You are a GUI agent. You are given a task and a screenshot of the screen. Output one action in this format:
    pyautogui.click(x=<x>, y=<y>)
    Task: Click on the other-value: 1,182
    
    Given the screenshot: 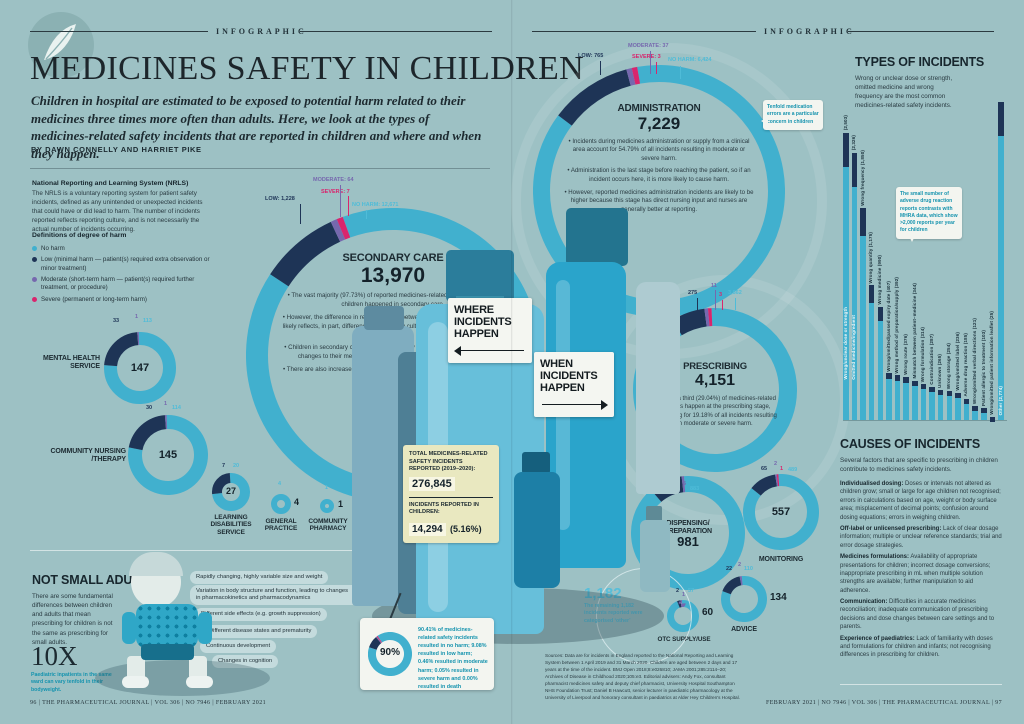 What is the action you would take?
    pyautogui.click(x=603, y=593)
    